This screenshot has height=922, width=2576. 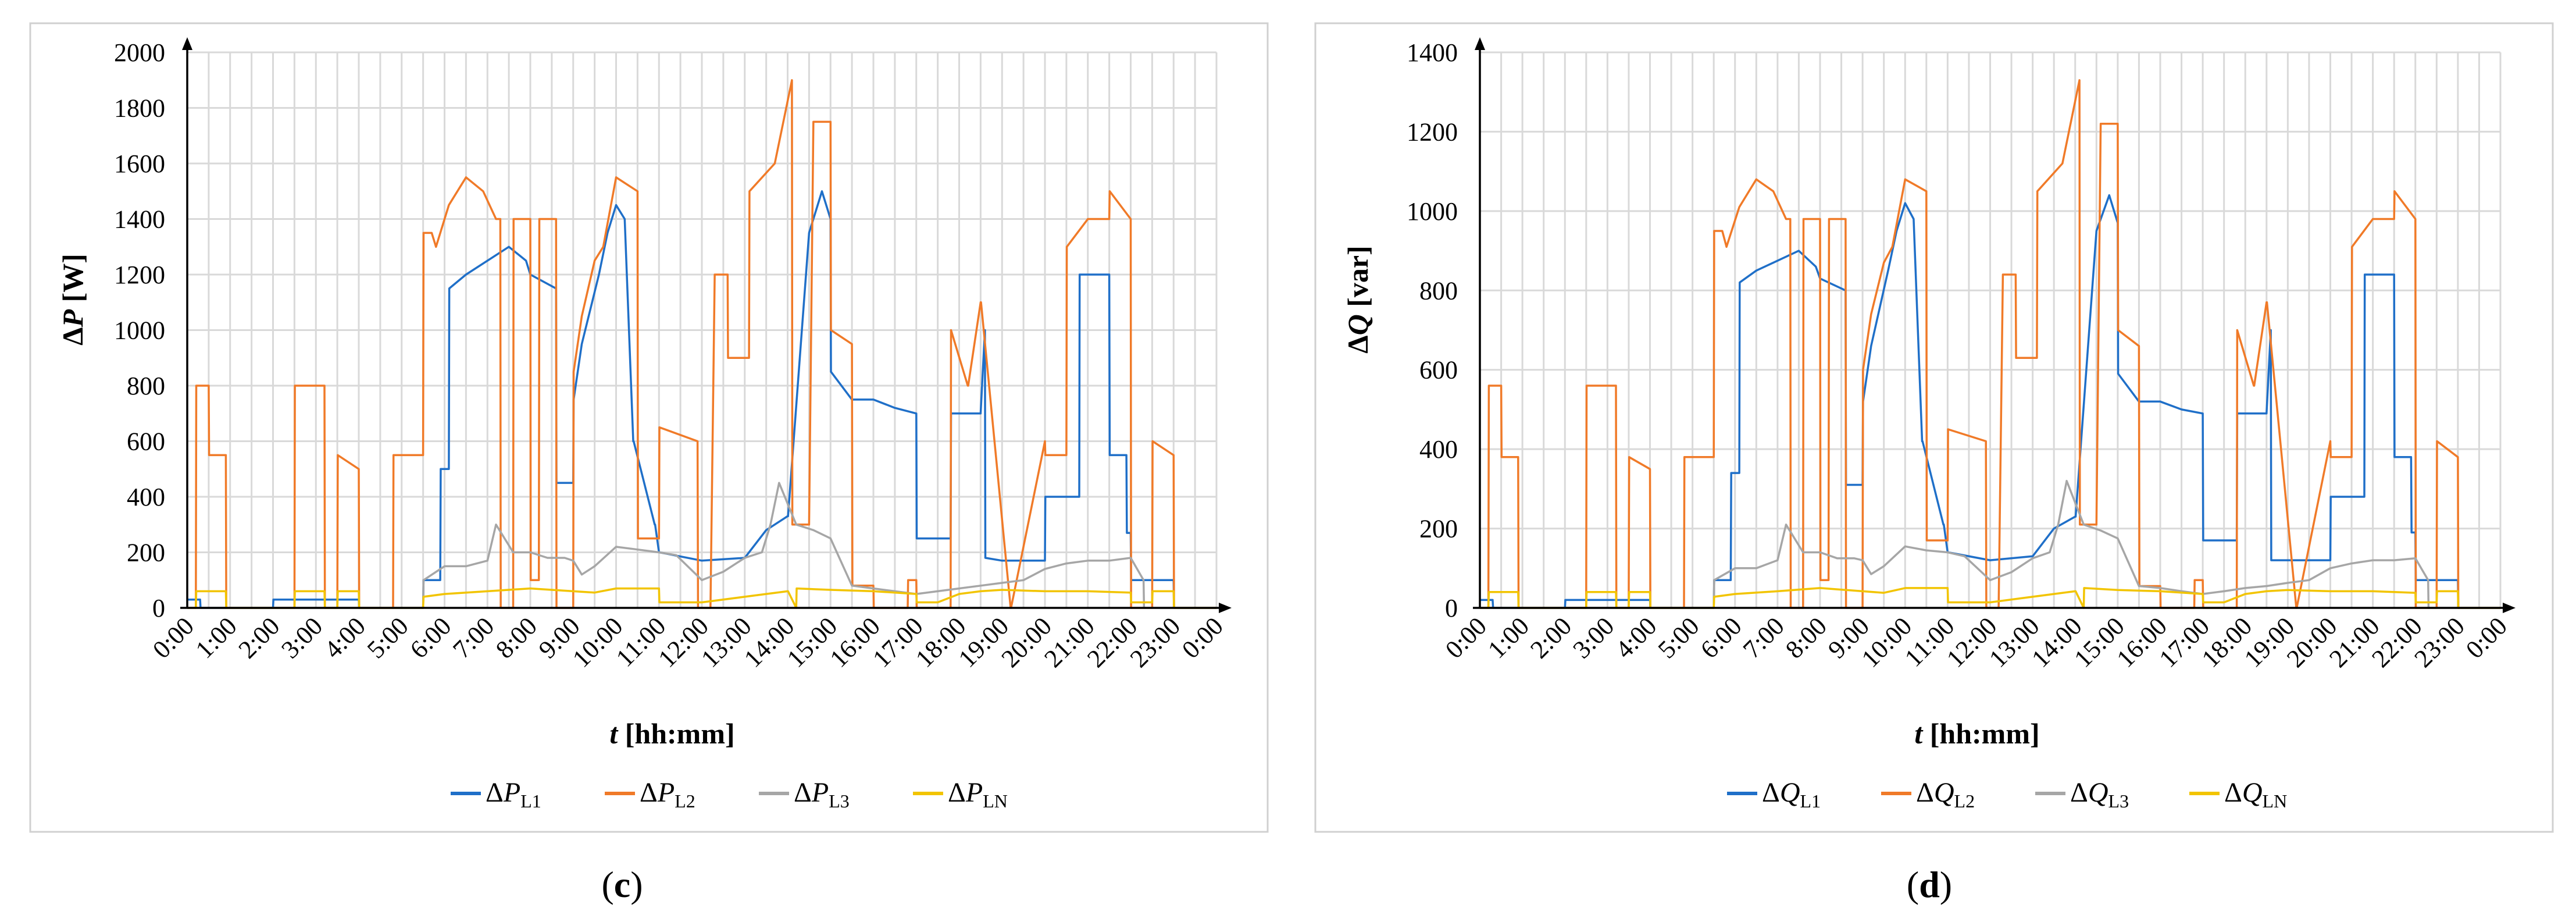 What do you see at coordinates (1226, 608) in the screenshot?
I see `panel-c-x-axis-arrow` at bounding box center [1226, 608].